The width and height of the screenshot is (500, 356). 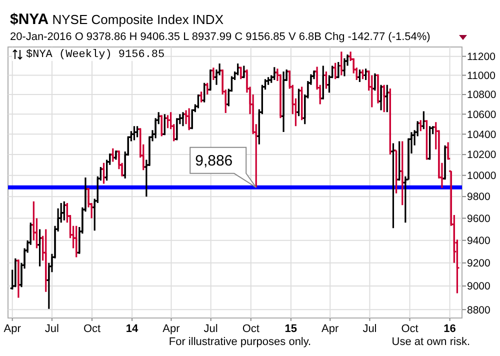 I want to click on y-tick-label: 9400, so click(x=479, y=241).